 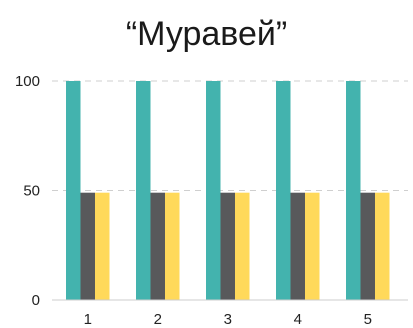 I want to click on y-tick-label: 100, so click(x=27, y=81).